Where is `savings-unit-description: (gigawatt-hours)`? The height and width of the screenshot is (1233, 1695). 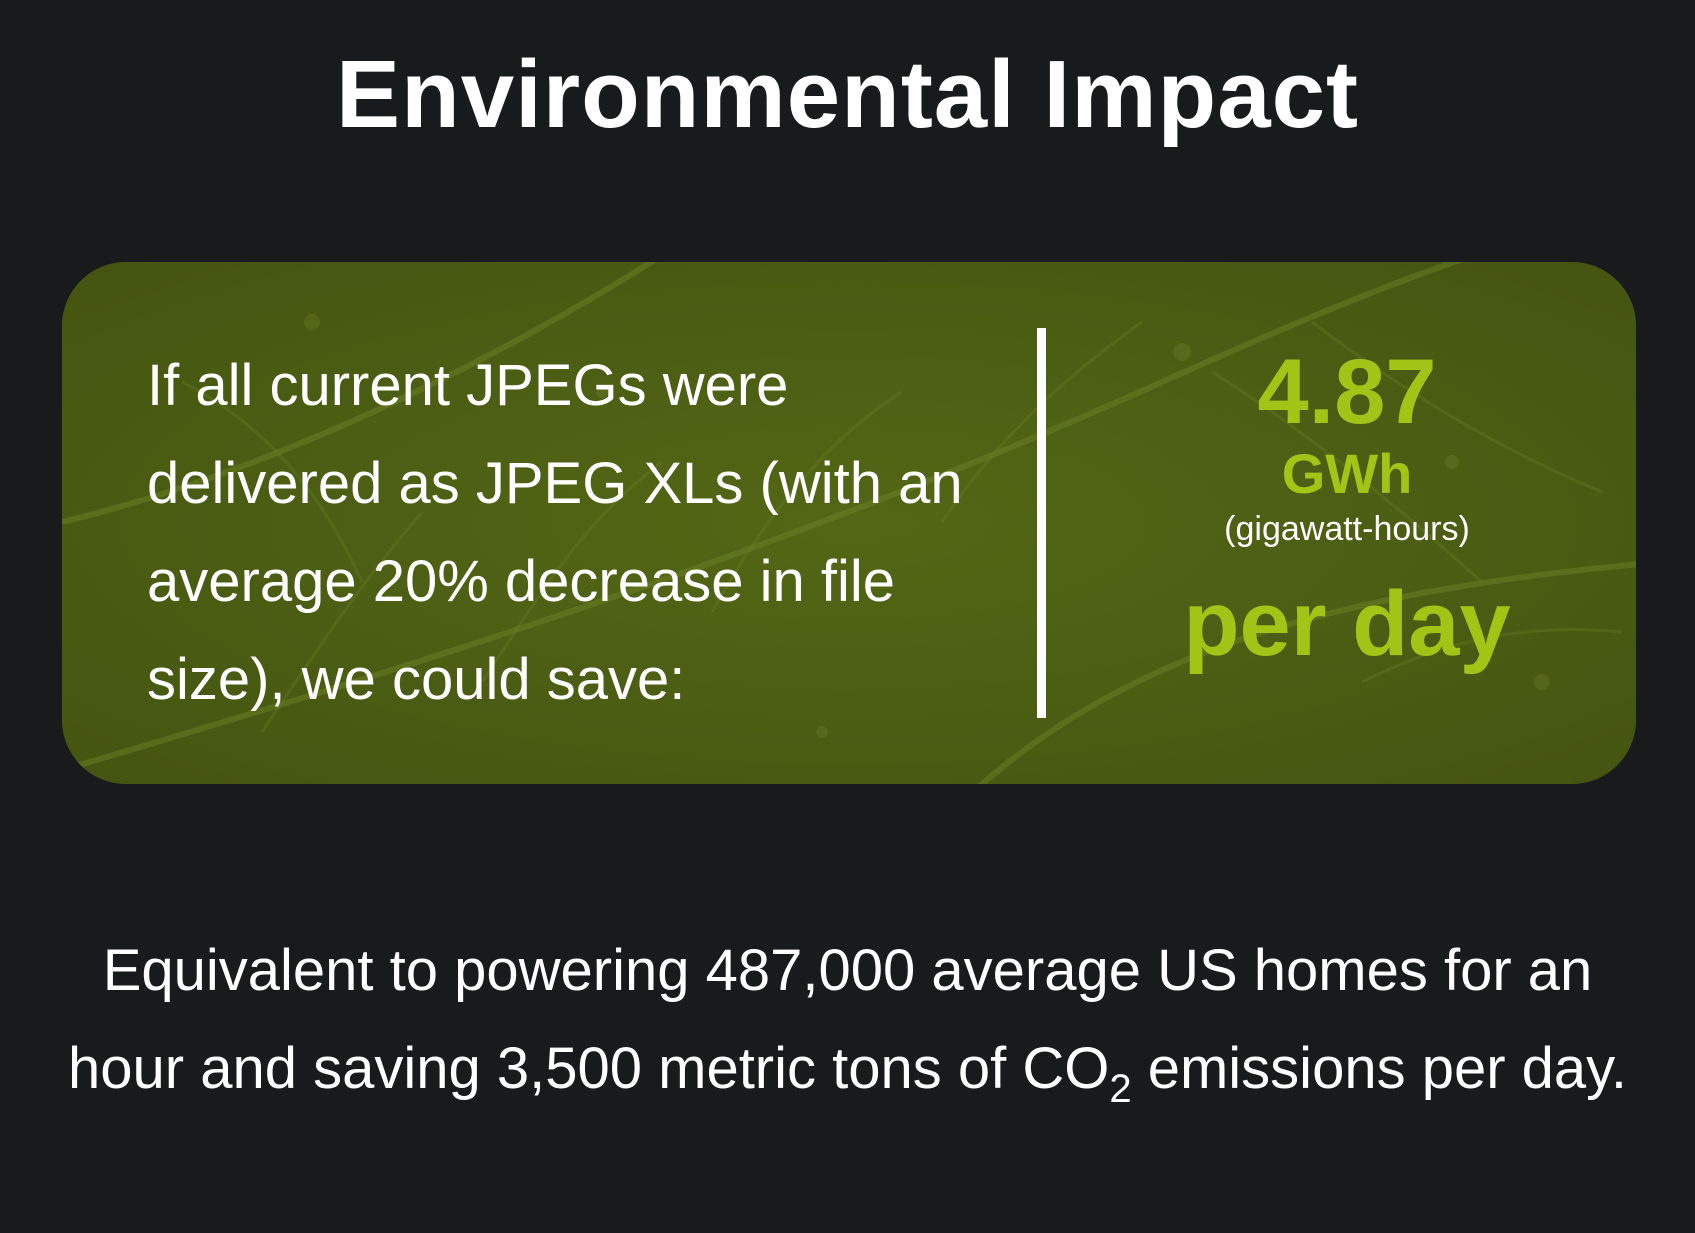
savings-unit-description: (gigawatt-hours) is located at coordinates (1347, 529).